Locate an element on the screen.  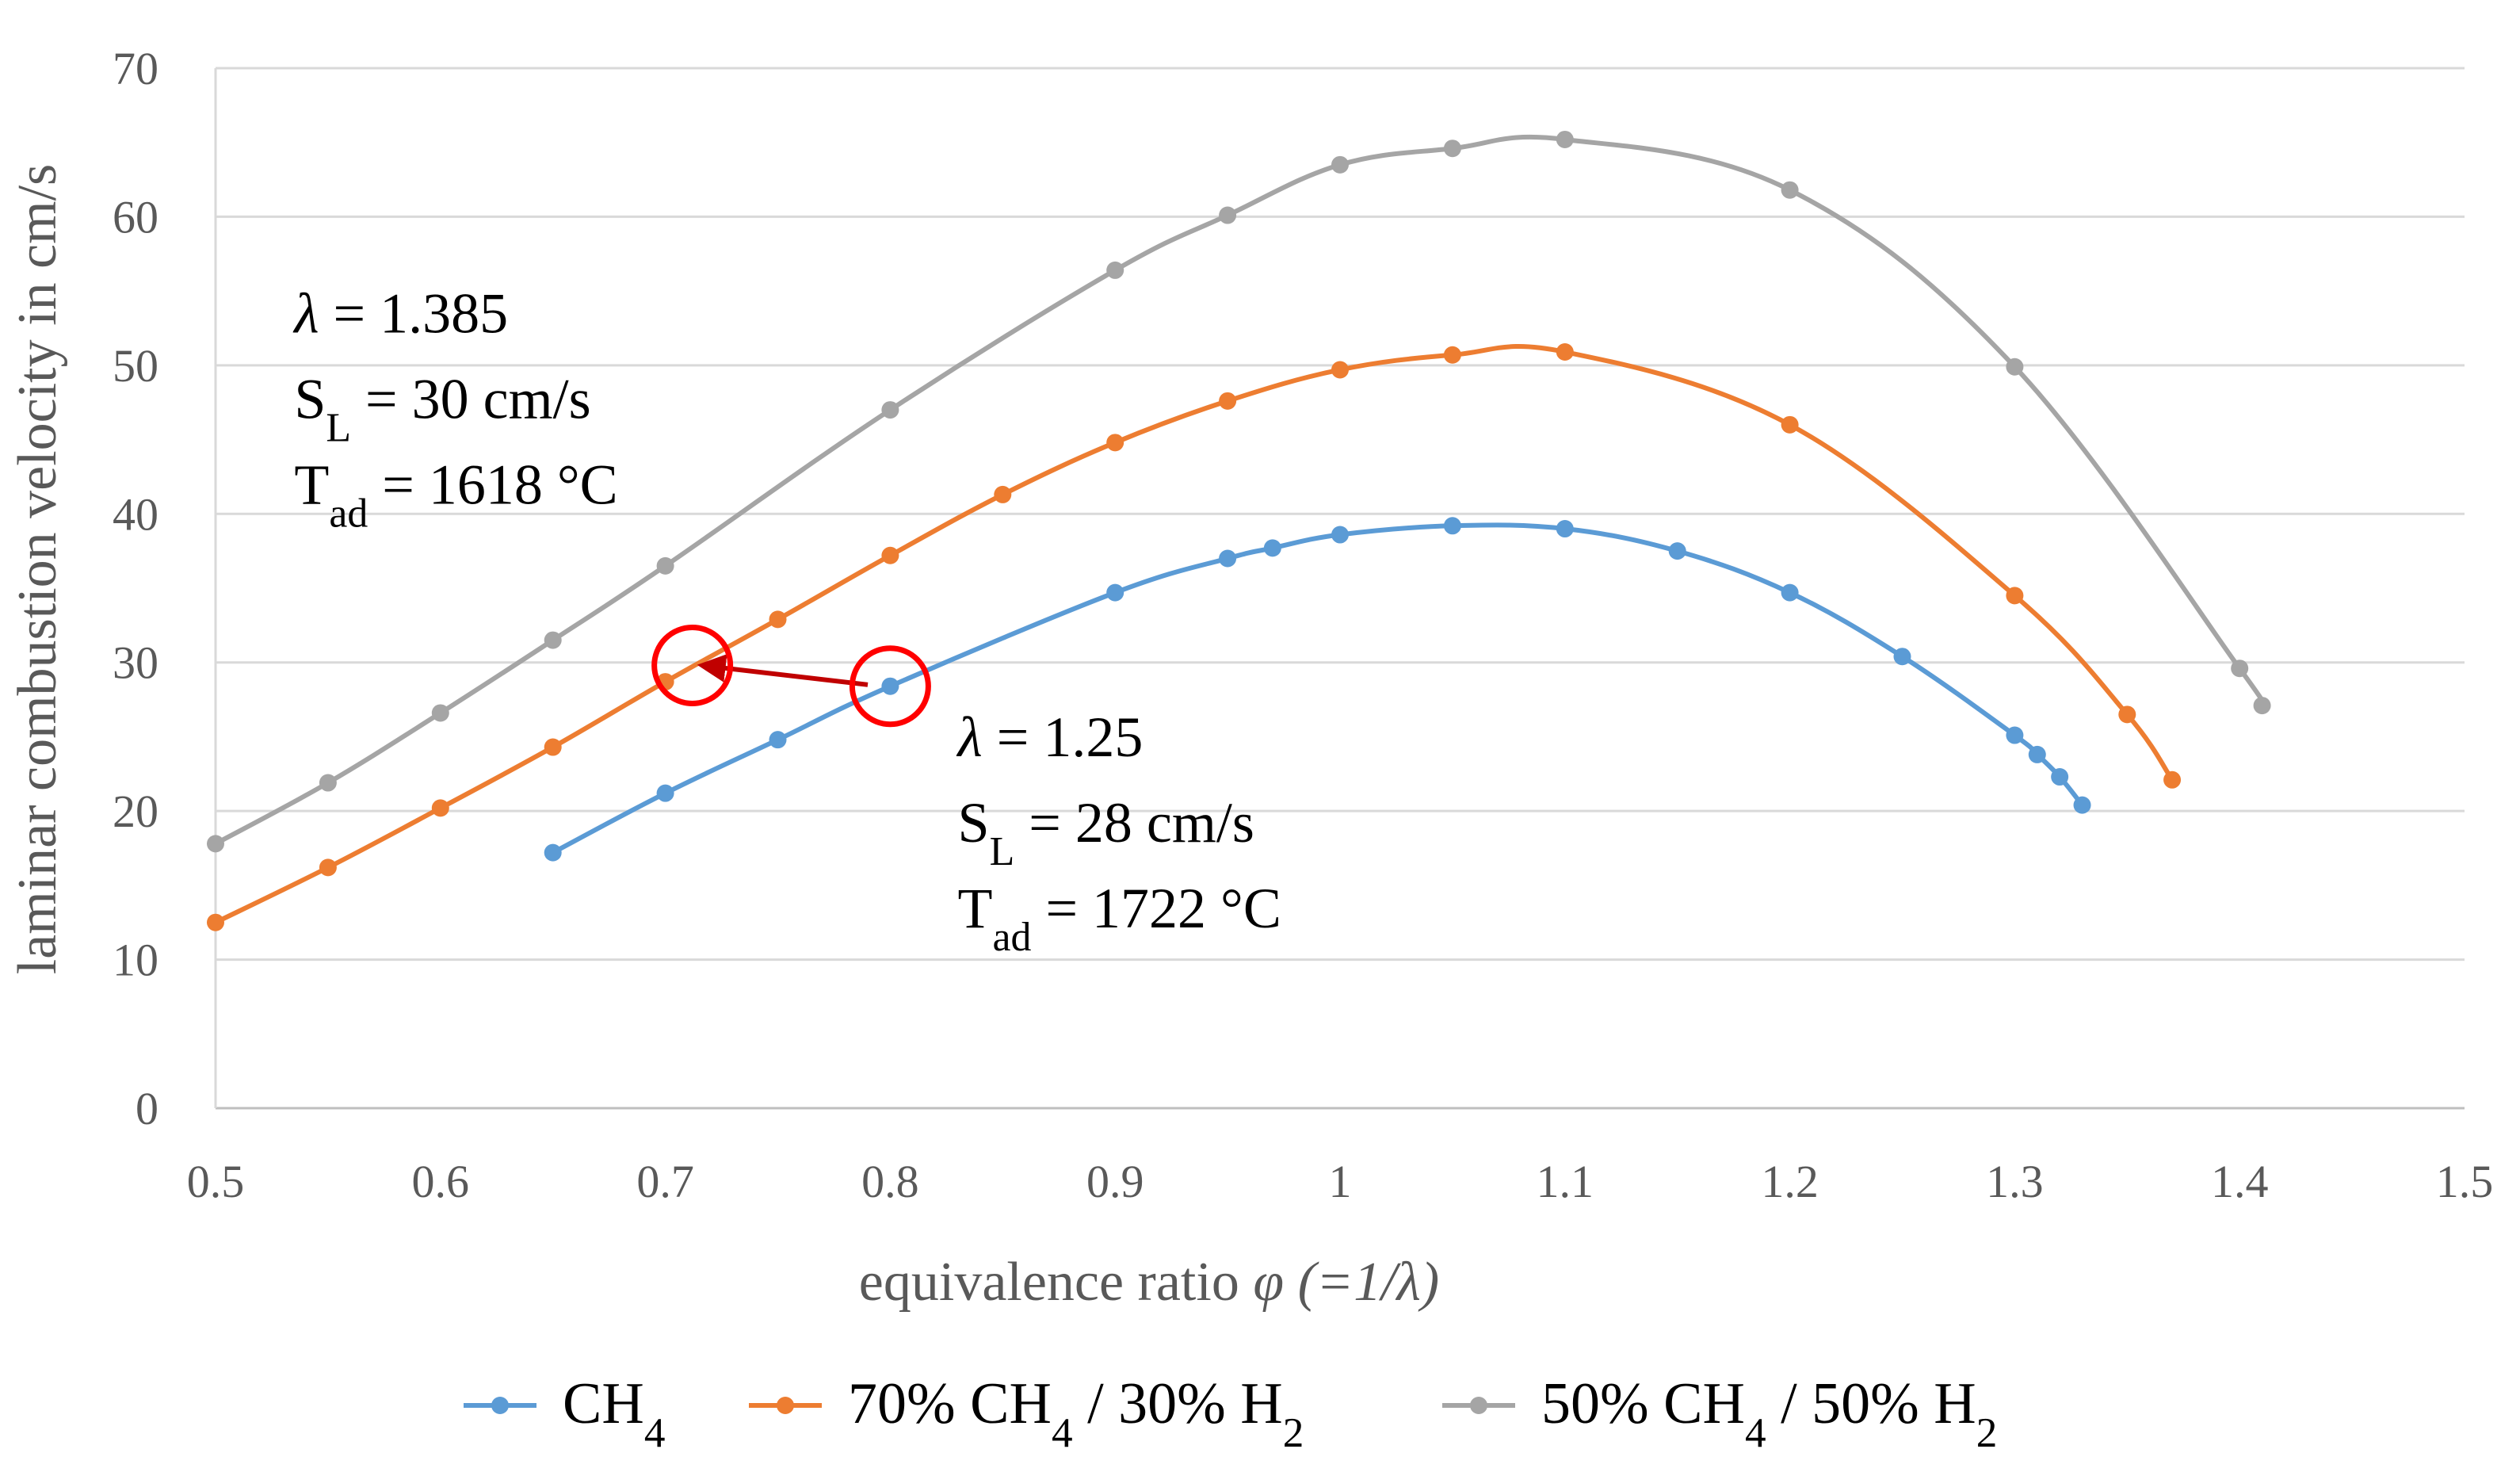
annotation-1-line-1: SL = 28 cm/s is located at coordinates (1106, 832).